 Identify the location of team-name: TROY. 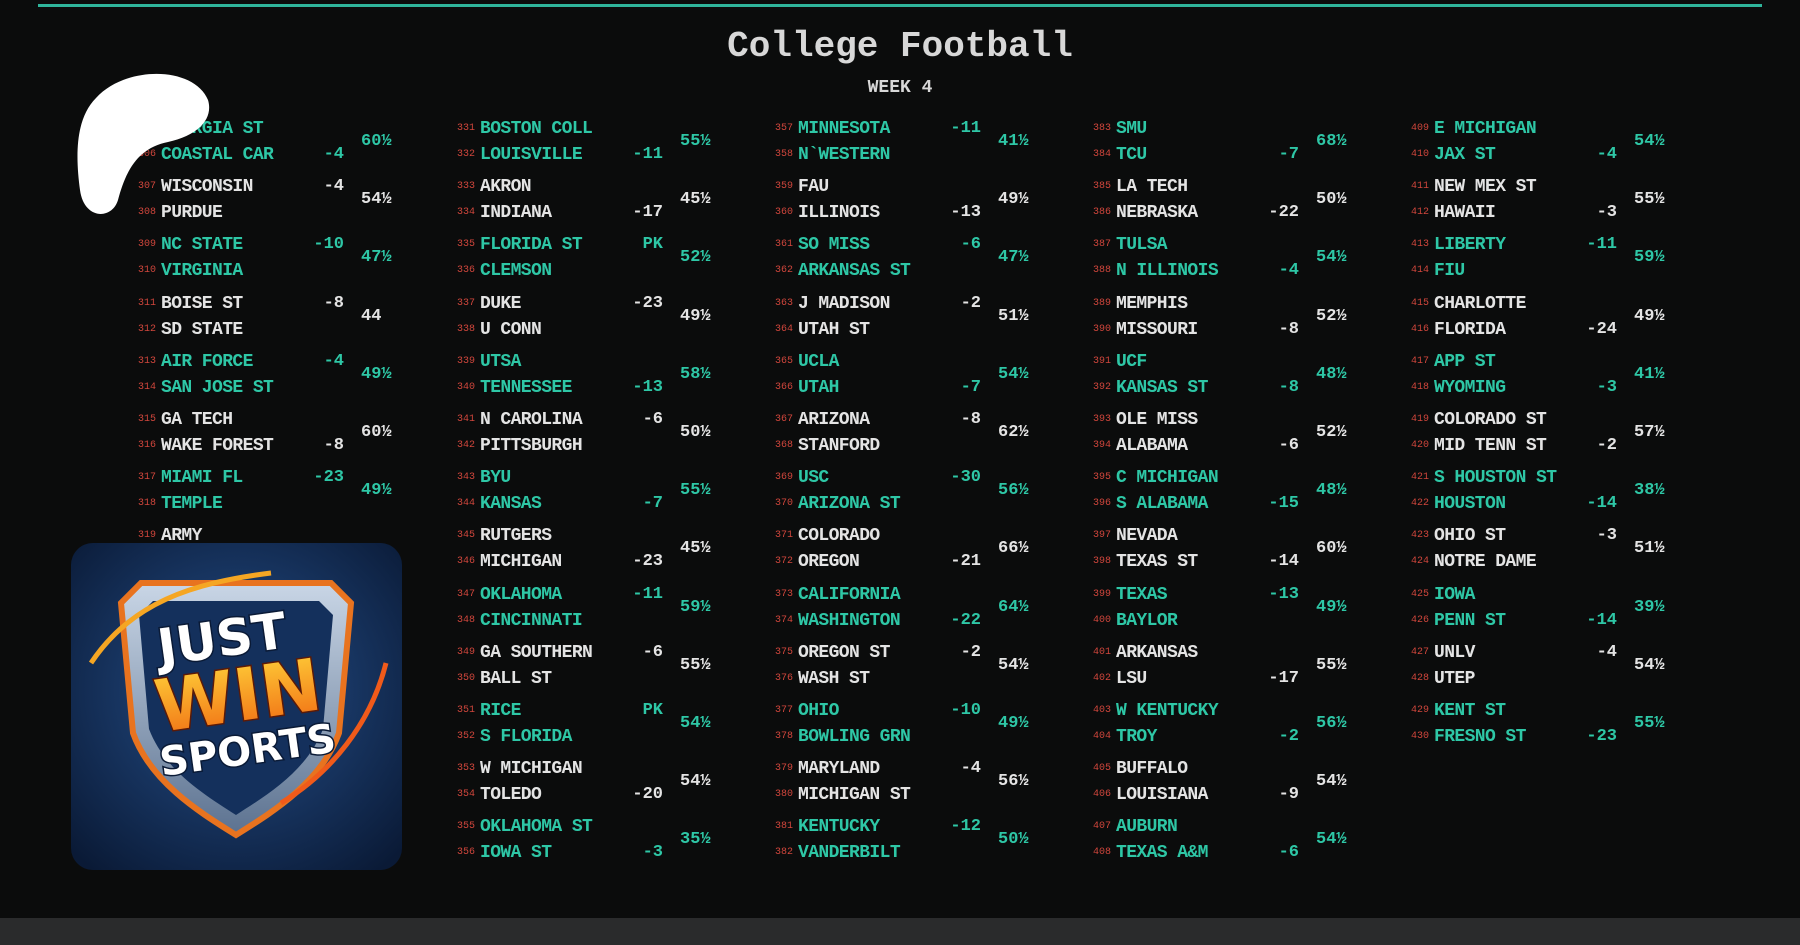
(1136, 737).